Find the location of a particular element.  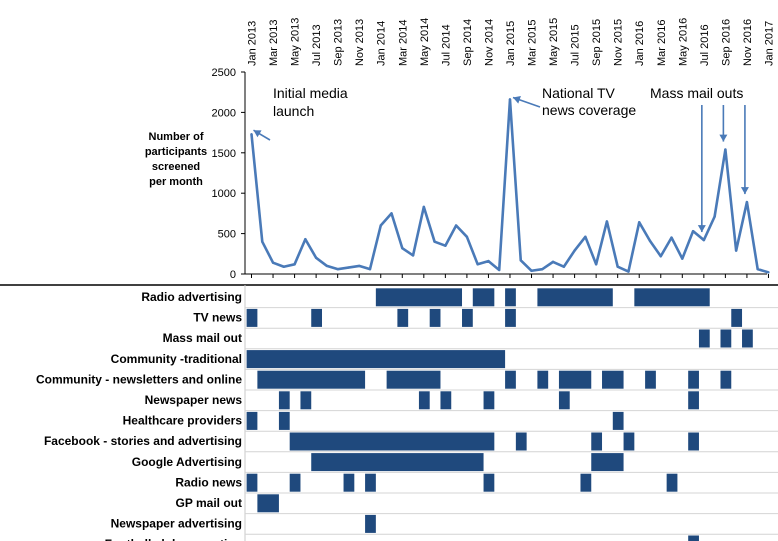

x-tick-label: Nov 2013 is located at coordinates (360, 42).